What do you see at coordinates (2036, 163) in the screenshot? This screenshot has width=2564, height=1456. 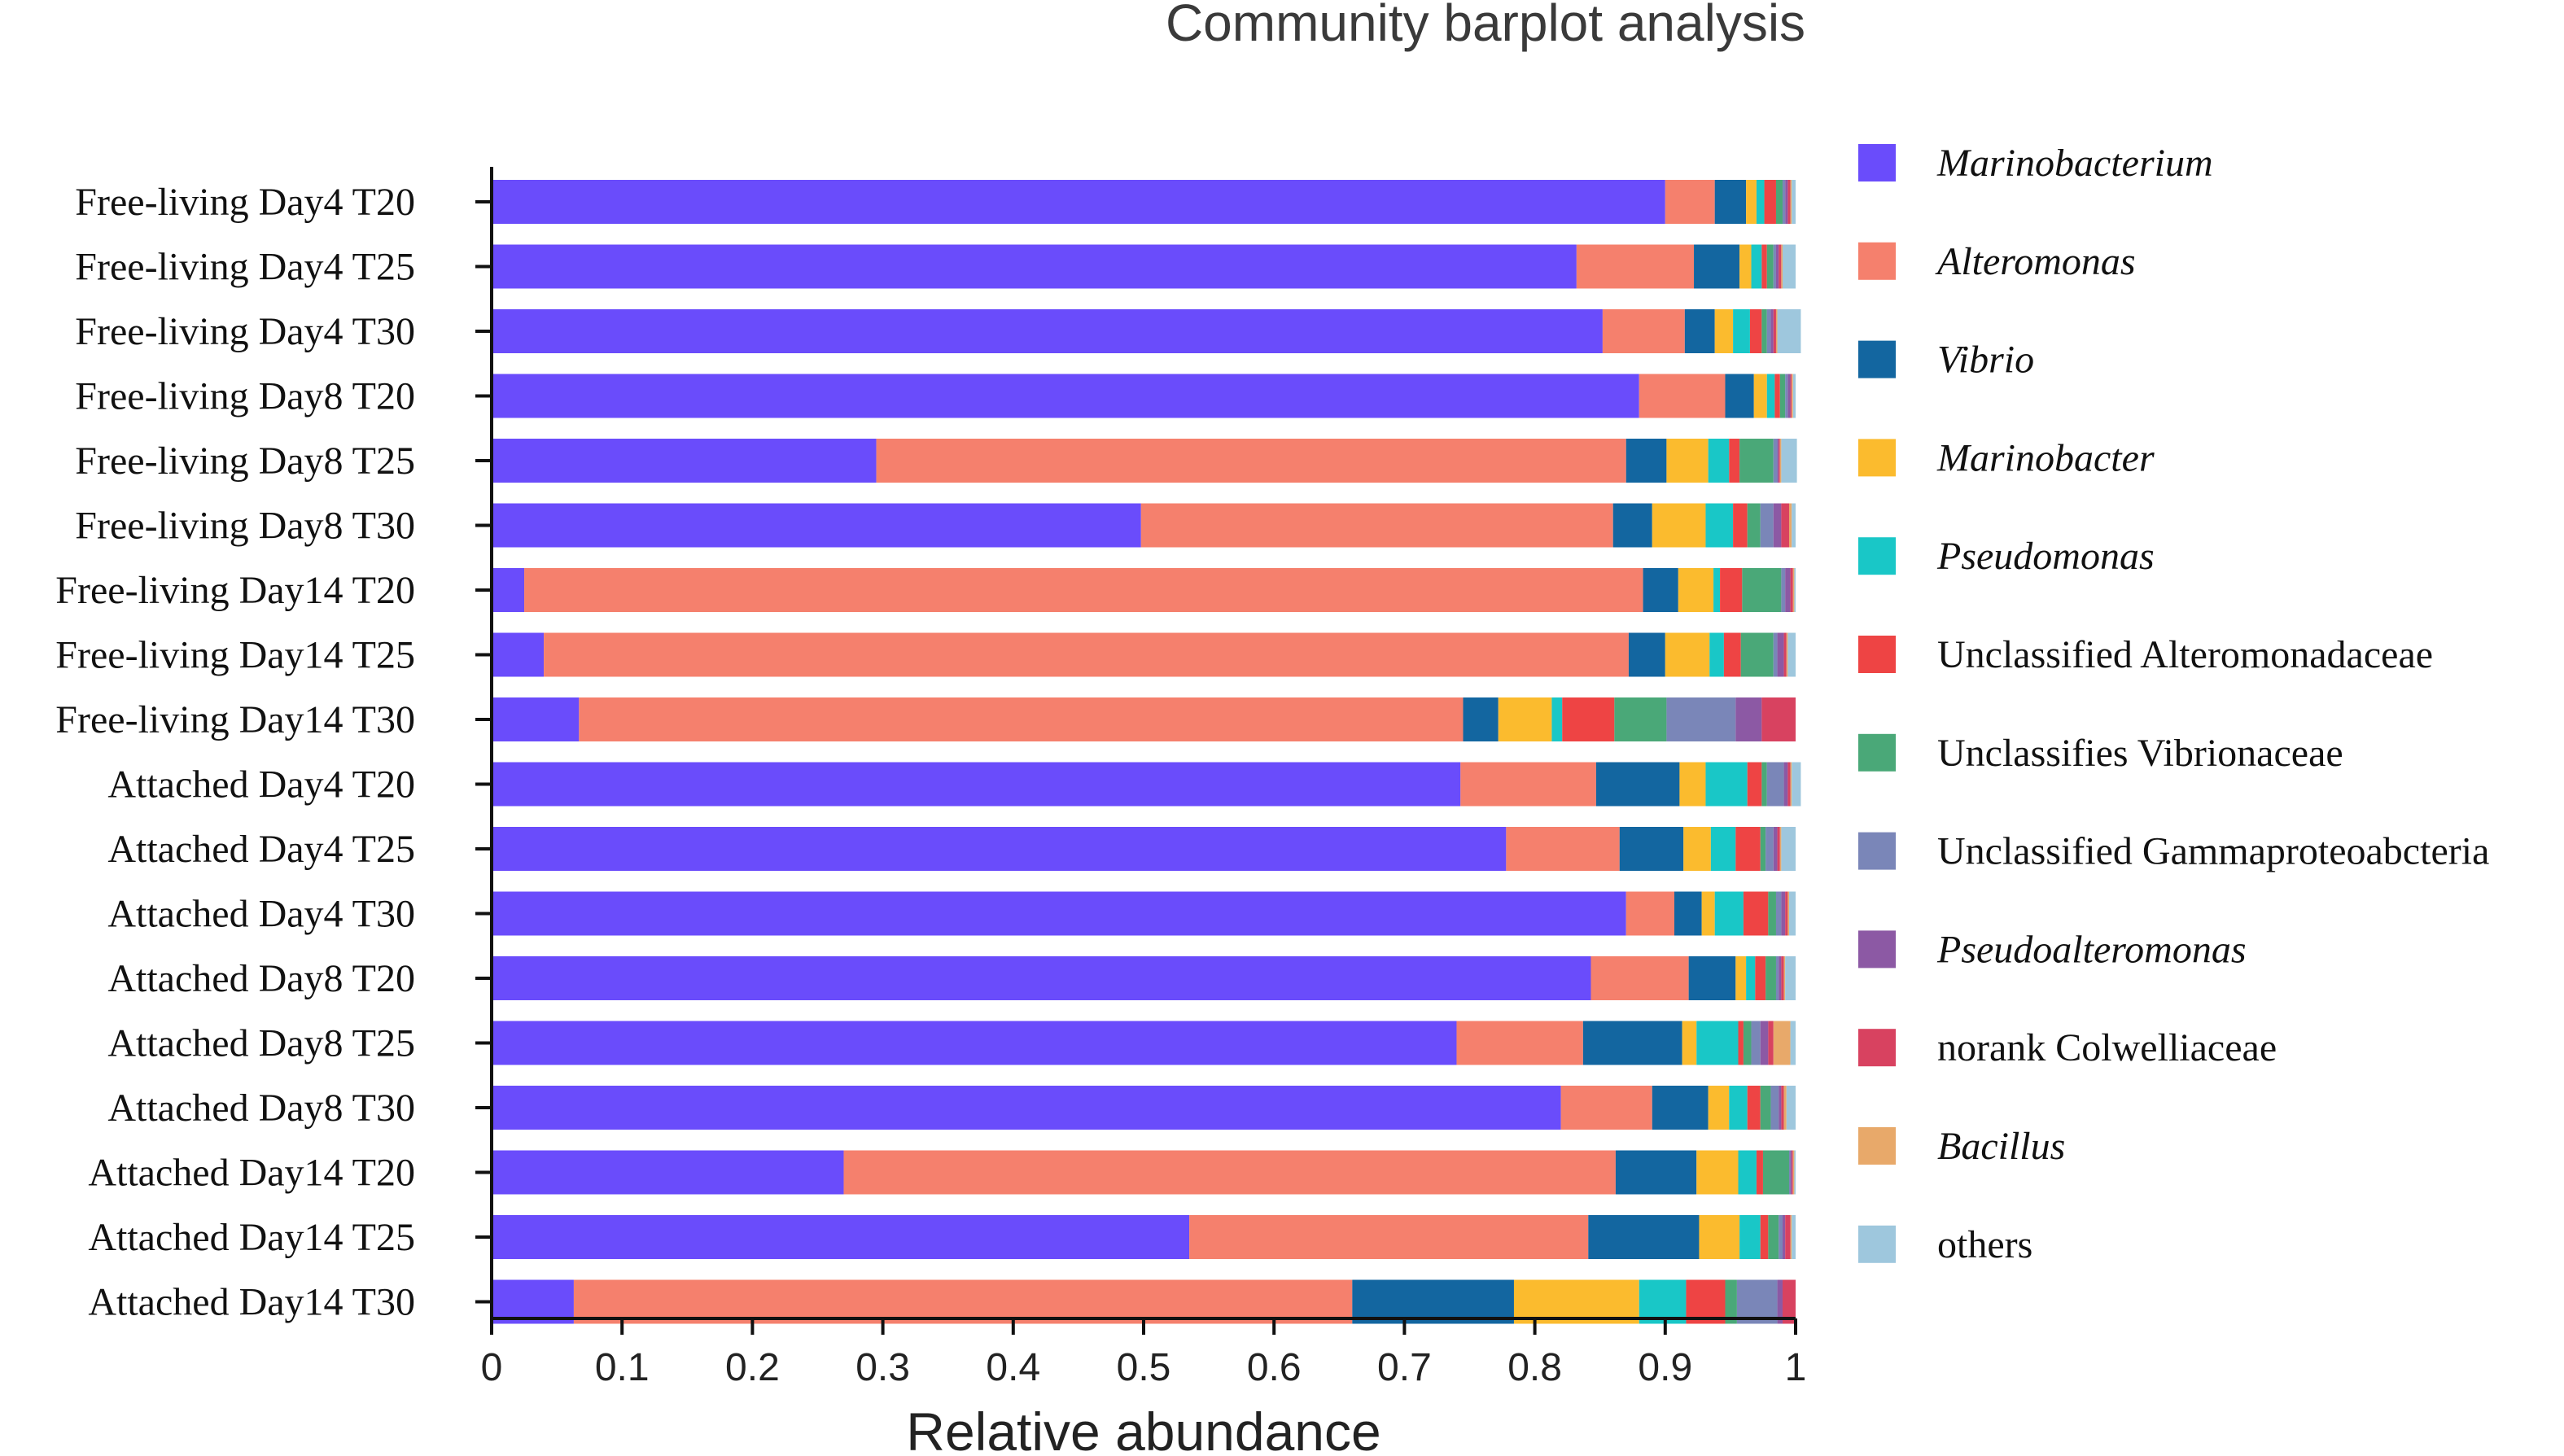 I see `legend-item: Marinobacterium` at bounding box center [2036, 163].